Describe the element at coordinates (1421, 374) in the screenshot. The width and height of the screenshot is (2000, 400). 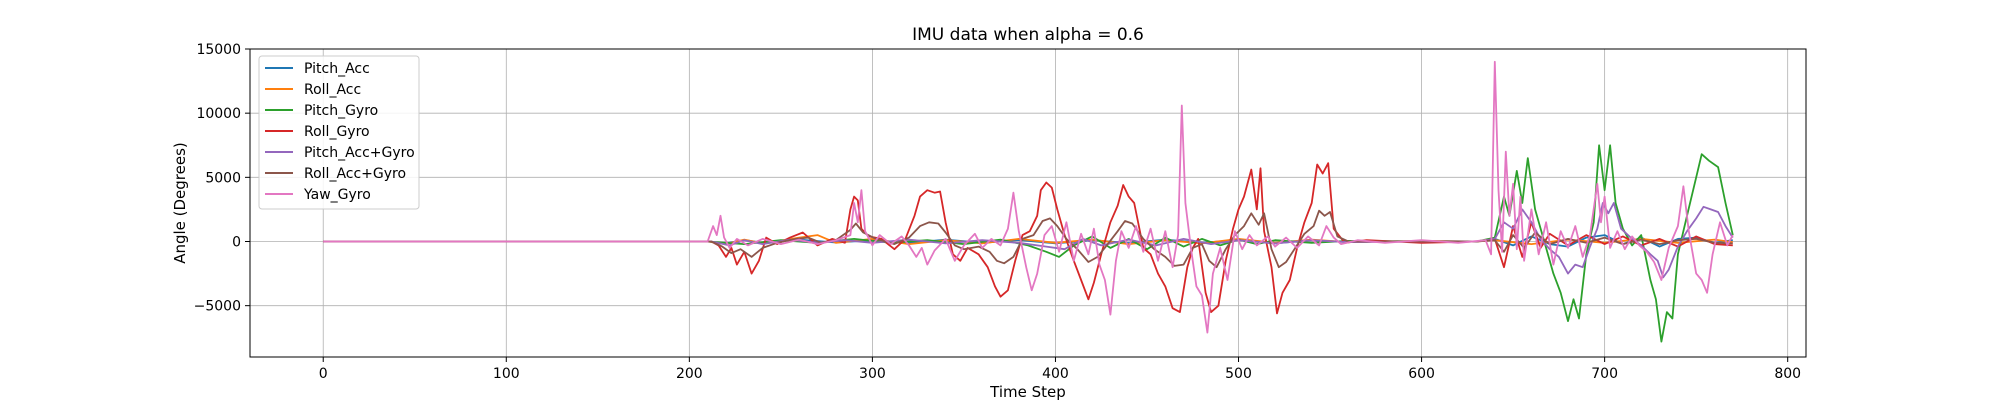
I see `x-tick-label: 600` at that location.